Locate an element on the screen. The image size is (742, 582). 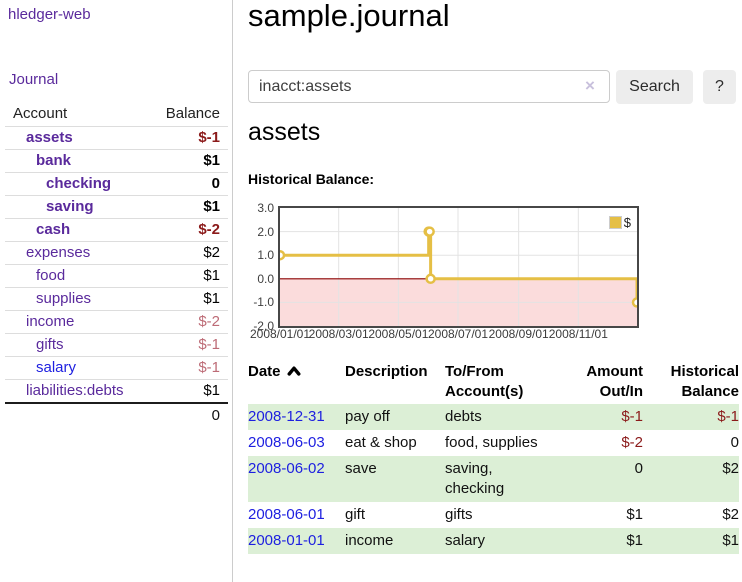
register-header-balance: Historical Balance is located at coordinates (704, 381).